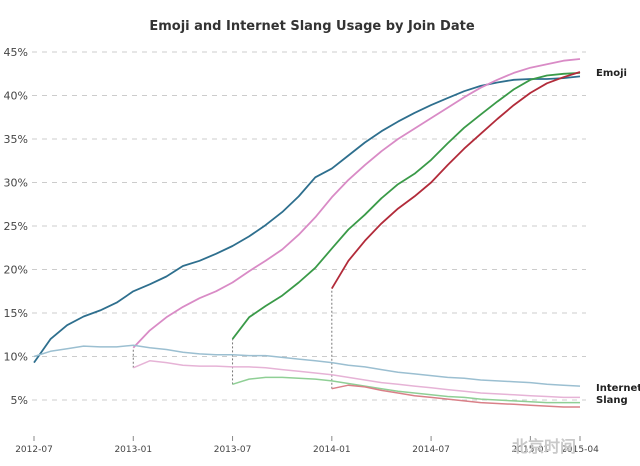 Image resolution: width=640 pixels, height=466 pixels. What do you see at coordinates (16, 139) in the screenshot?
I see `y-tick-label: 35%` at bounding box center [16, 139].